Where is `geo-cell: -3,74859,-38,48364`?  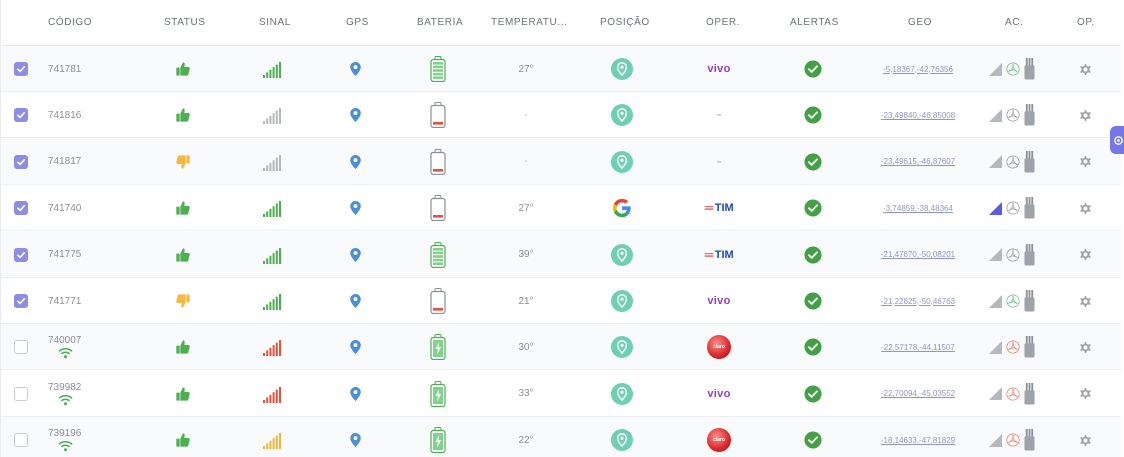
geo-cell: -3,74859,-38,48364 is located at coordinates (918, 208).